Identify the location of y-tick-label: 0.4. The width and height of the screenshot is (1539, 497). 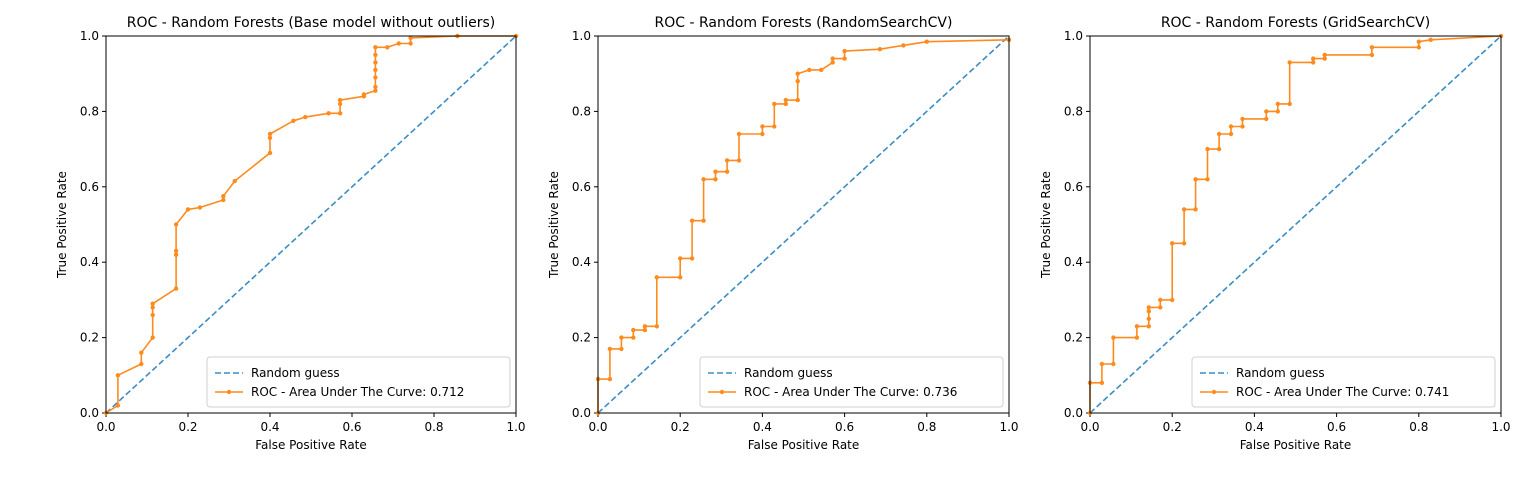
(89, 262).